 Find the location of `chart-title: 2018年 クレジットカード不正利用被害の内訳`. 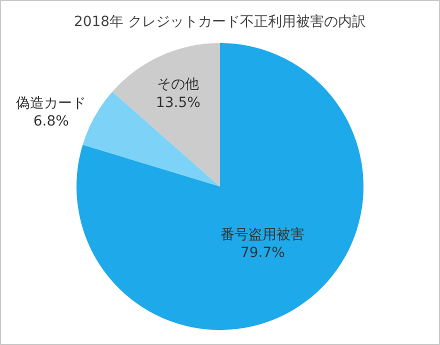

chart-title: 2018年 クレジットカード不正利用被害の内訳 is located at coordinates (220, 22).